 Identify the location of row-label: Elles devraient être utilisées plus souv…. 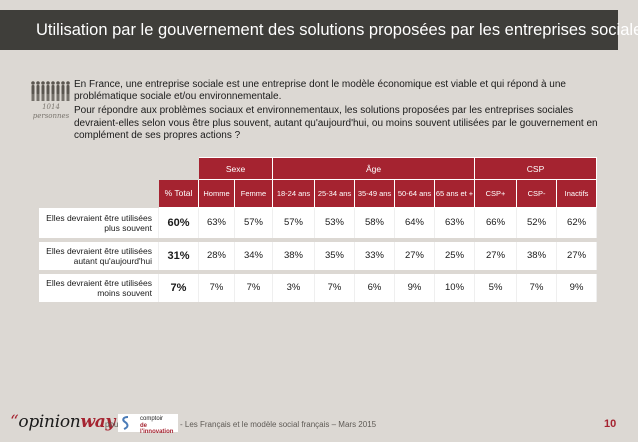
(98, 224).